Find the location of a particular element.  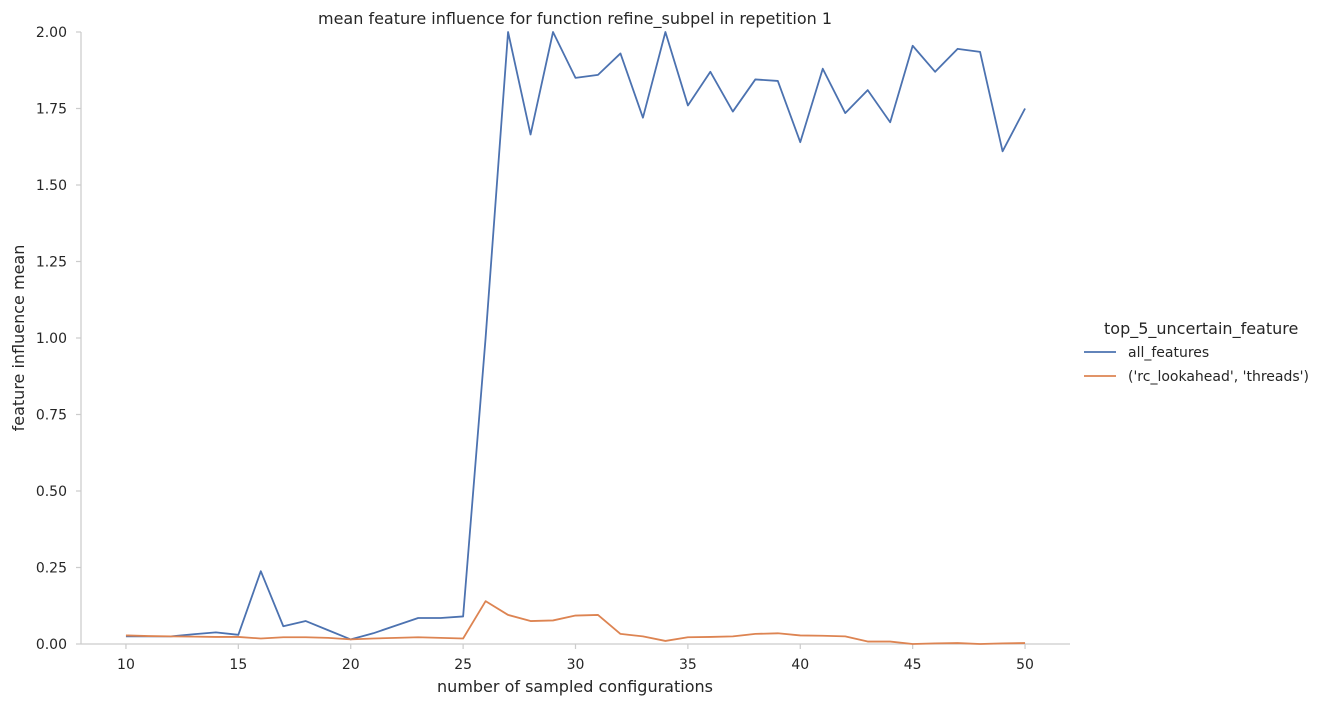

y-tick-label: 0.50 is located at coordinates (51, 492).